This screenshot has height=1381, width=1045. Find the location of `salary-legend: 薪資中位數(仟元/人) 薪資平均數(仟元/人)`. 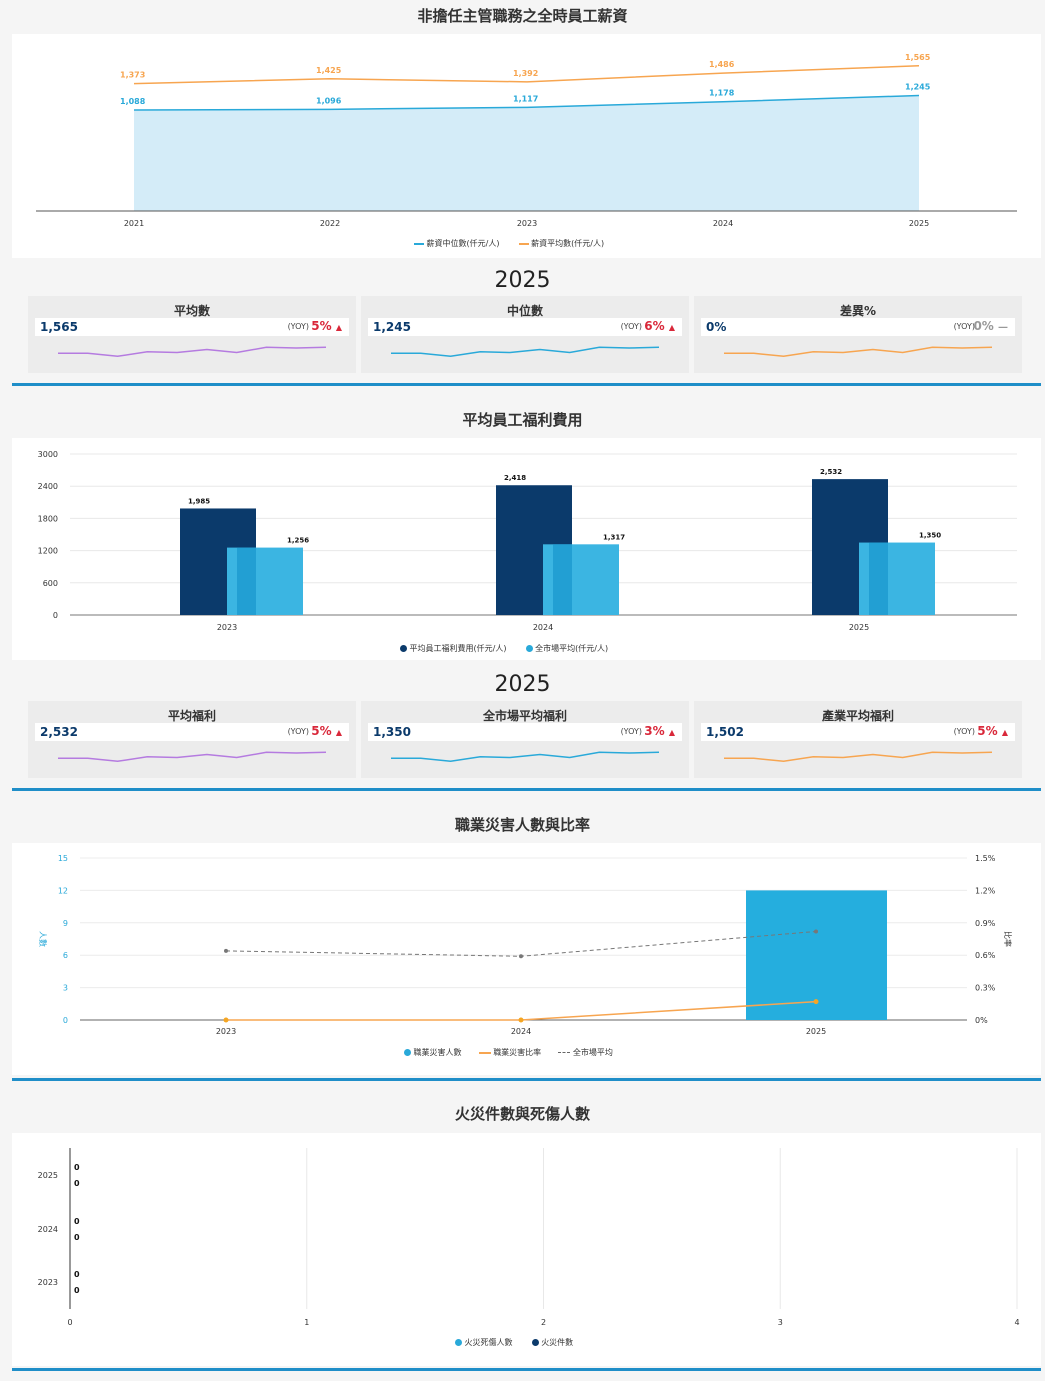

salary-legend: 薪資中位數(仟元/人) 薪資平均數(仟元/人) is located at coordinates (509, 243).